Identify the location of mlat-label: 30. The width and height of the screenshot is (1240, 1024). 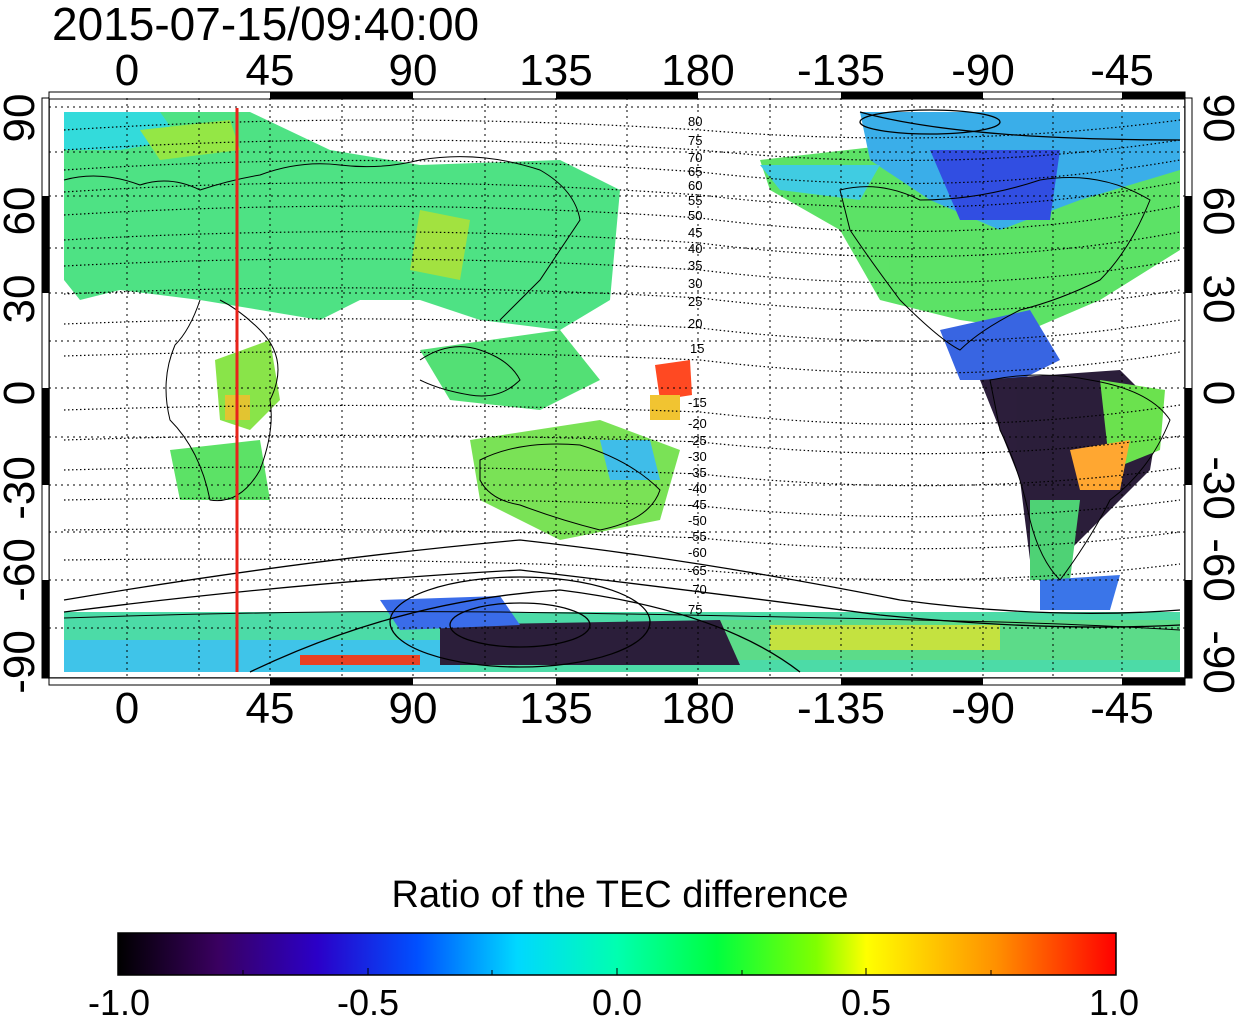
(695, 283).